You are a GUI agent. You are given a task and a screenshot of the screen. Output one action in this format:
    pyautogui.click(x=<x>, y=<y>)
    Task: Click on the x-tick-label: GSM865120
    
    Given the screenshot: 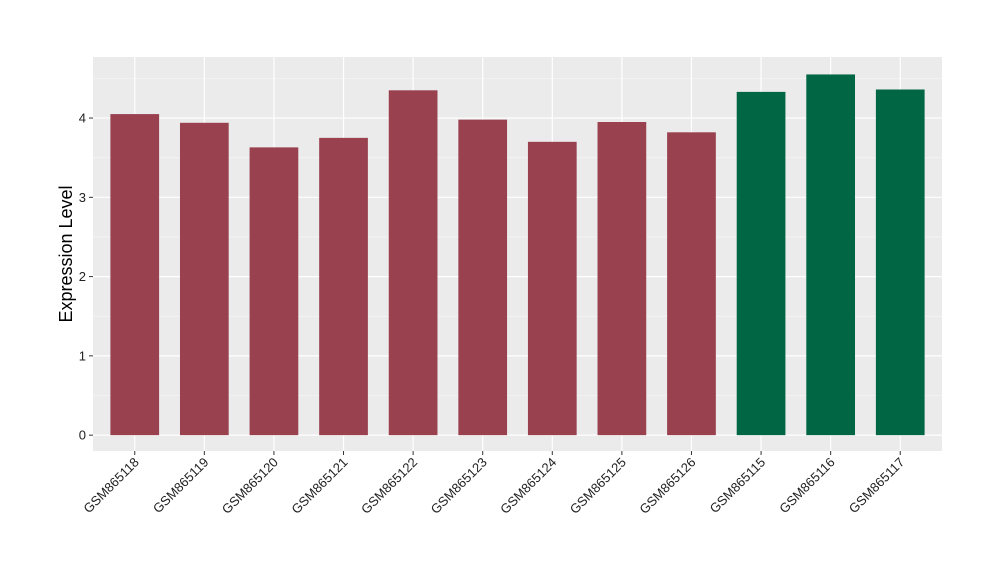 What is the action you would take?
    pyautogui.click(x=250, y=486)
    